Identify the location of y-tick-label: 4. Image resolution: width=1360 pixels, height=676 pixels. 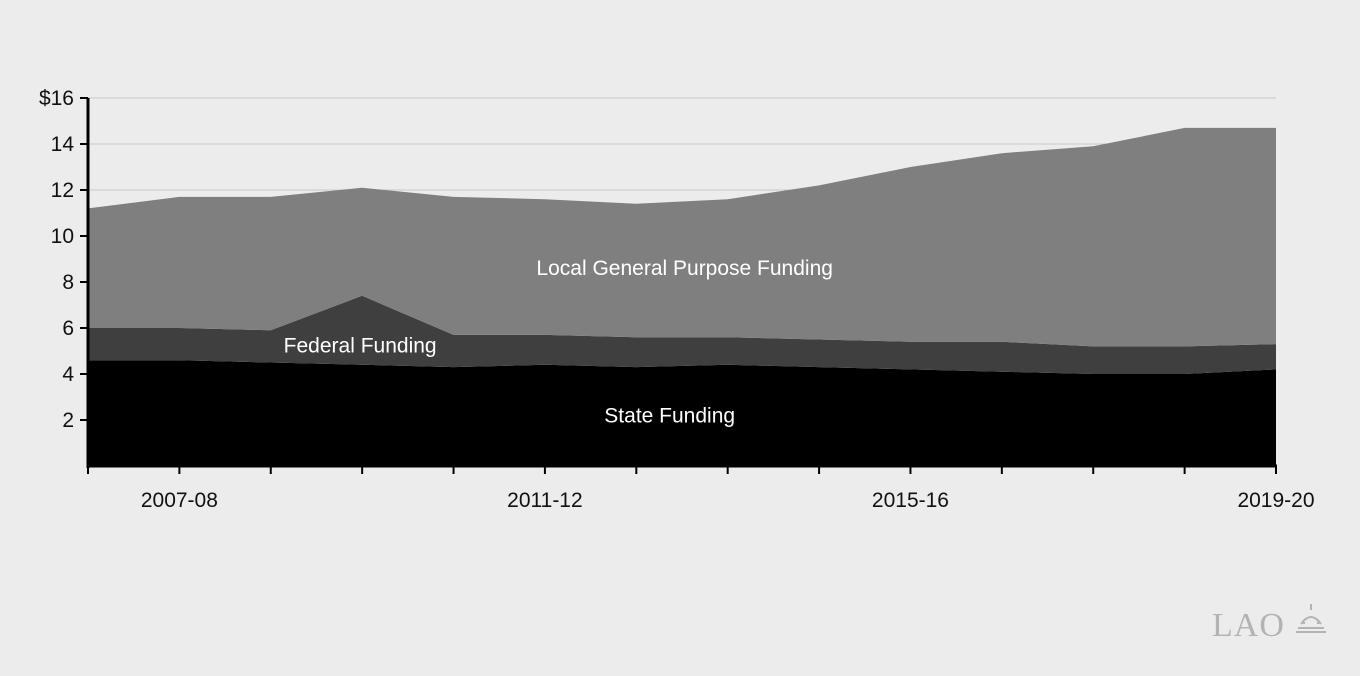
(68, 374).